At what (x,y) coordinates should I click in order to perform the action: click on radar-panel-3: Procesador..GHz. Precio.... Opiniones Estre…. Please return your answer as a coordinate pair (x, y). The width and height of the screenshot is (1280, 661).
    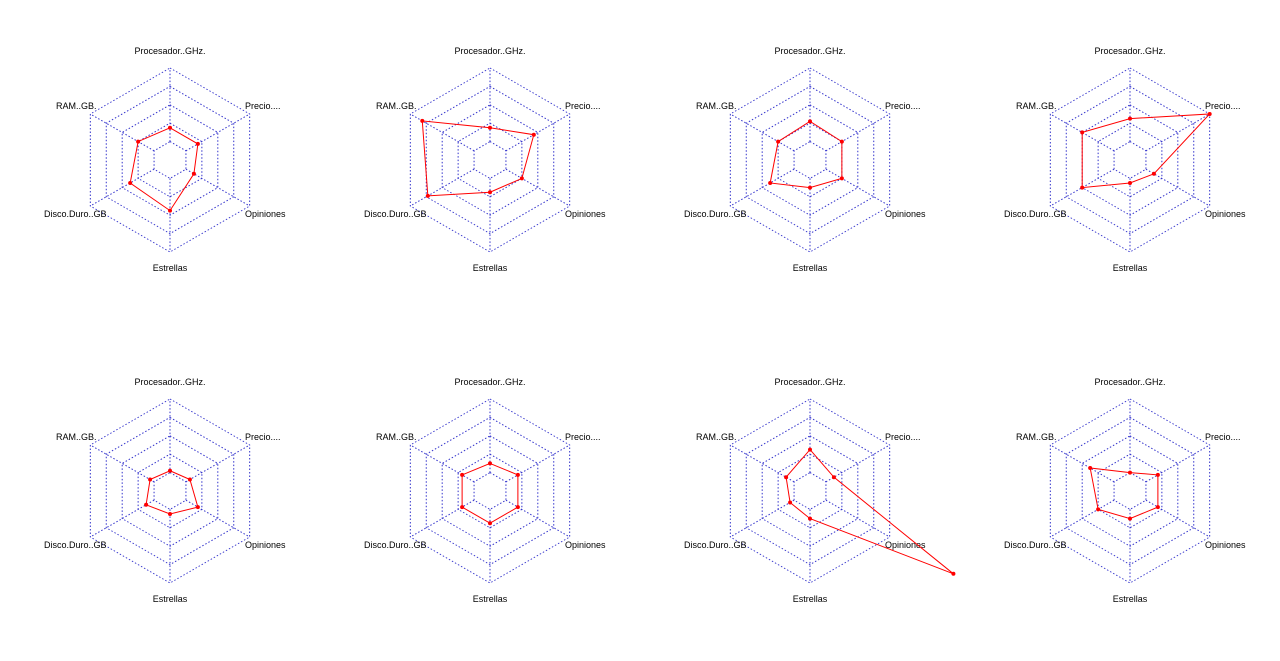
    Looking at the image, I should click on (805, 159).